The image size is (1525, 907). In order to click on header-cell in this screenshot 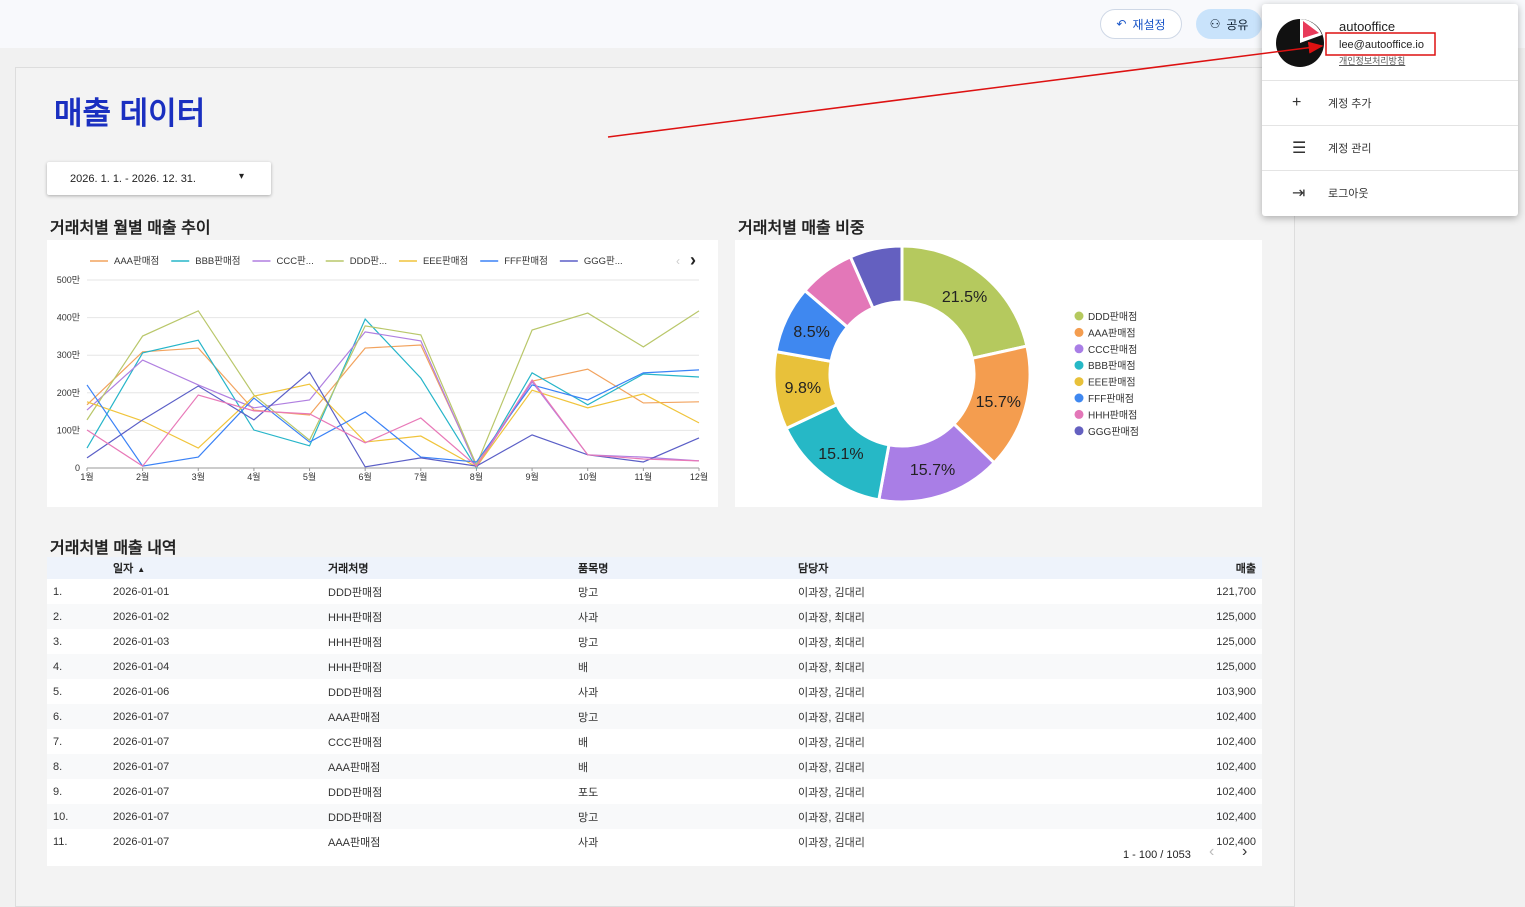, I will do `click(77, 568)`.